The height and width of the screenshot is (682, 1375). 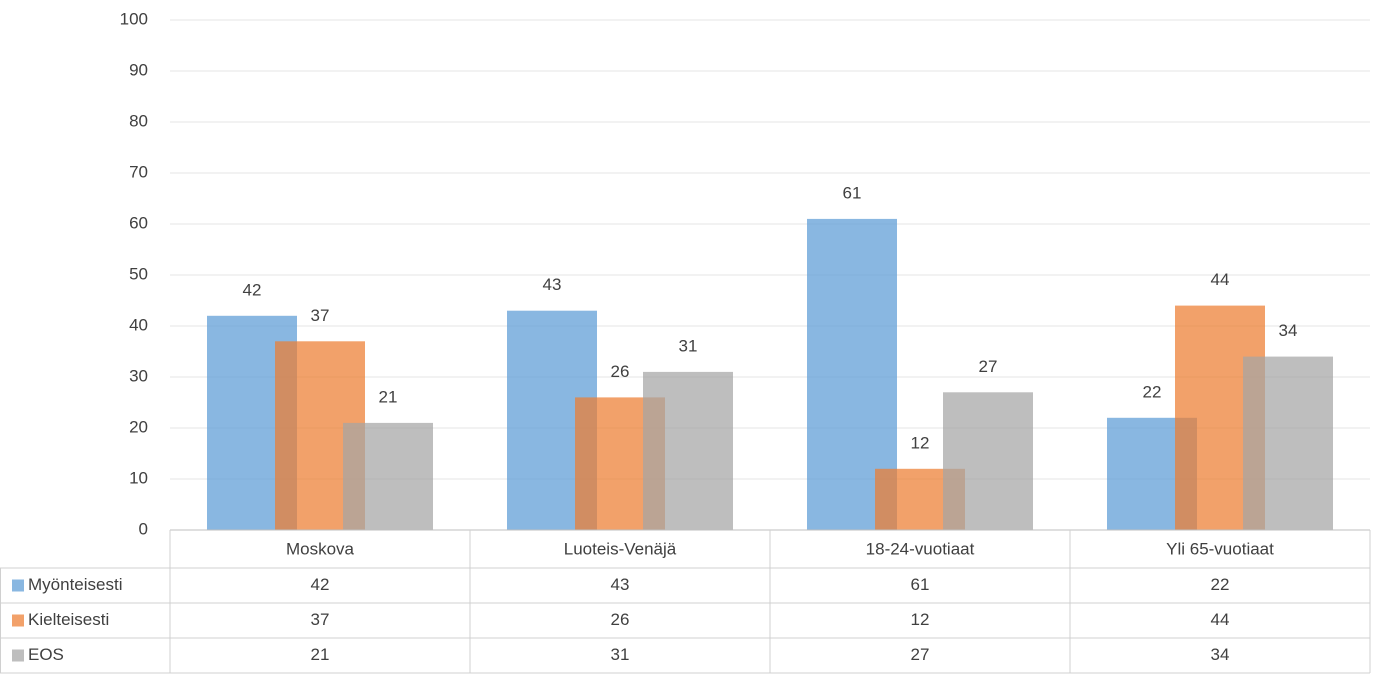 What do you see at coordinates (138, 222) in the screenshot?
I see `y-tick-label: 60` at bounding box center [138, 222].